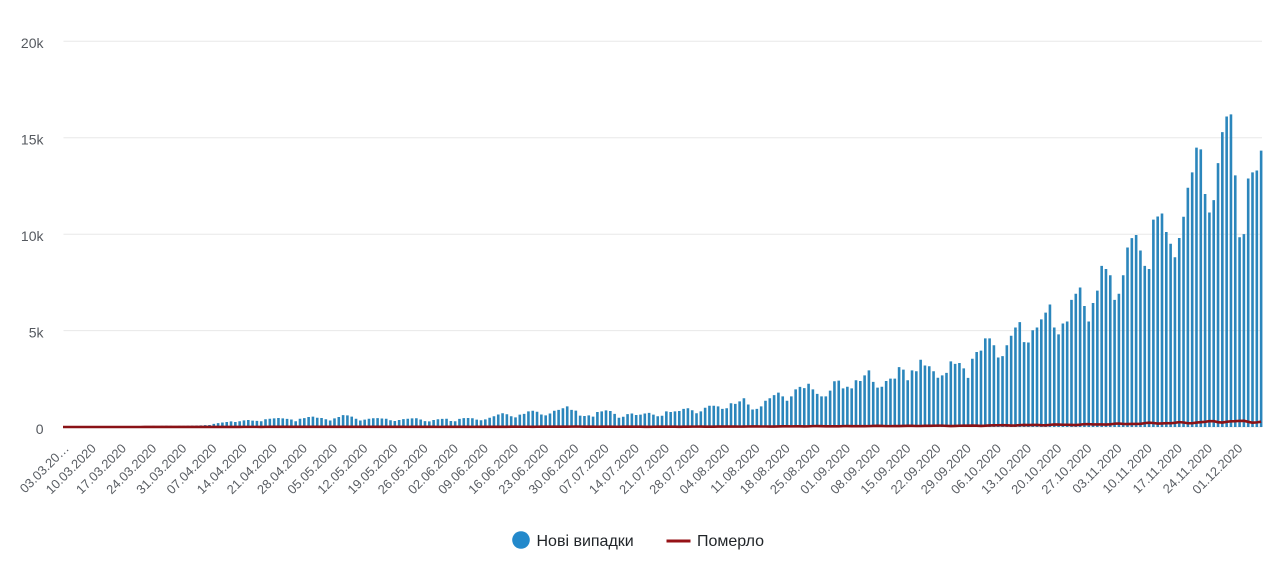  What do you see at coordinates (37, 332) in the screenshot?
I see `svg-text: 5k` at bounding box center [37, 332].